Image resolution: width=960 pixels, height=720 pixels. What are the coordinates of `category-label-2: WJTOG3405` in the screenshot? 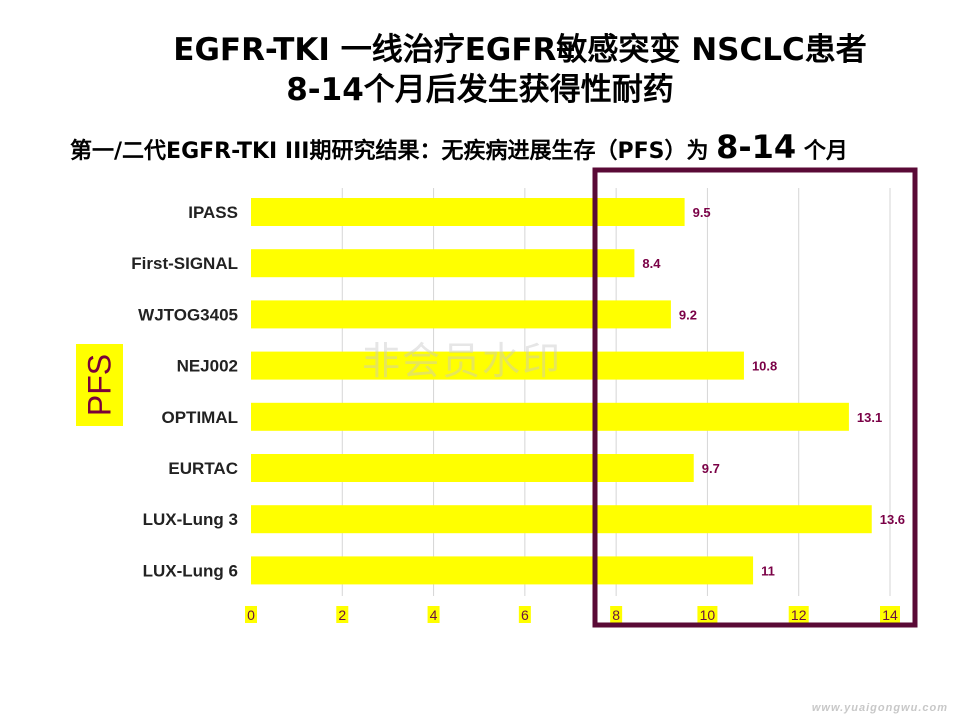 It's located at (188, 314).